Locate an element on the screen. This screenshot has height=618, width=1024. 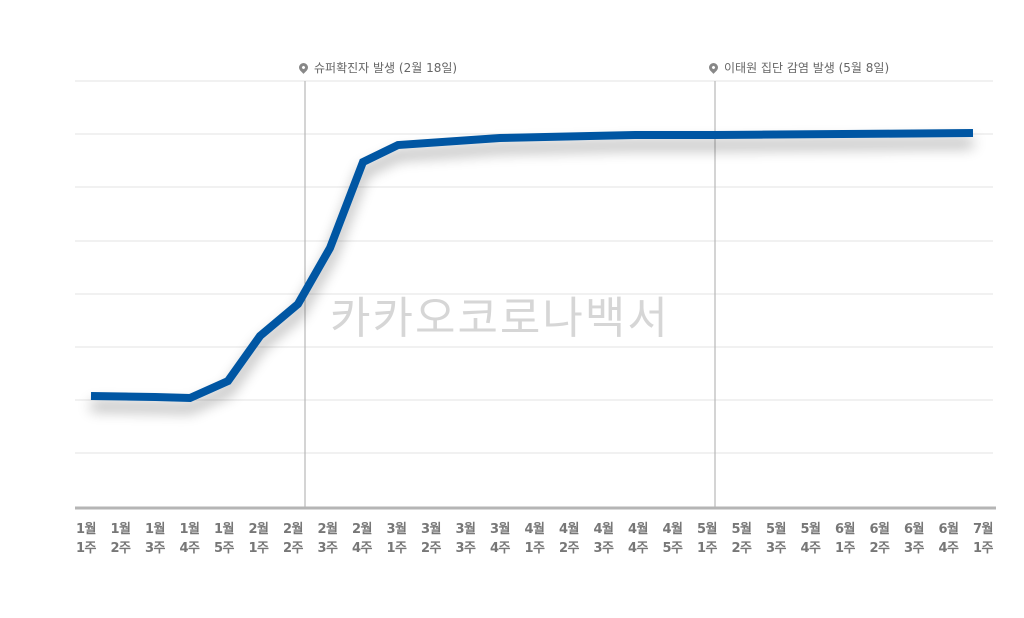
x-tick-label: 5월 1주 is located at coordinates (707, 539).